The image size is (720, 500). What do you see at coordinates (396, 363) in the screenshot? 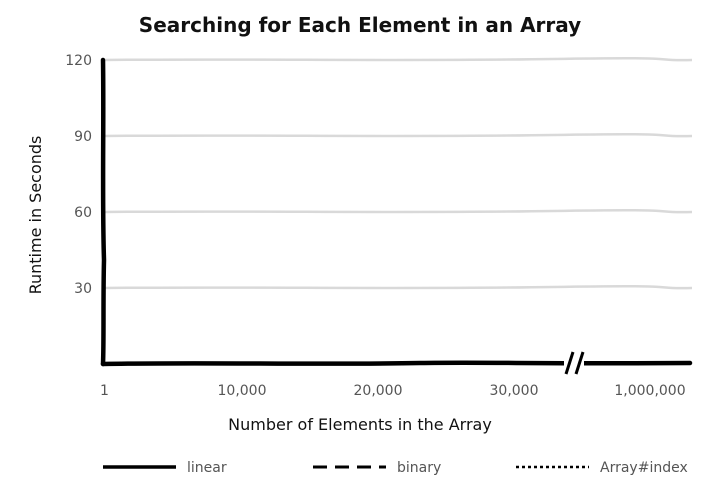
I see `x-axis` at bounding box center [396, 363].